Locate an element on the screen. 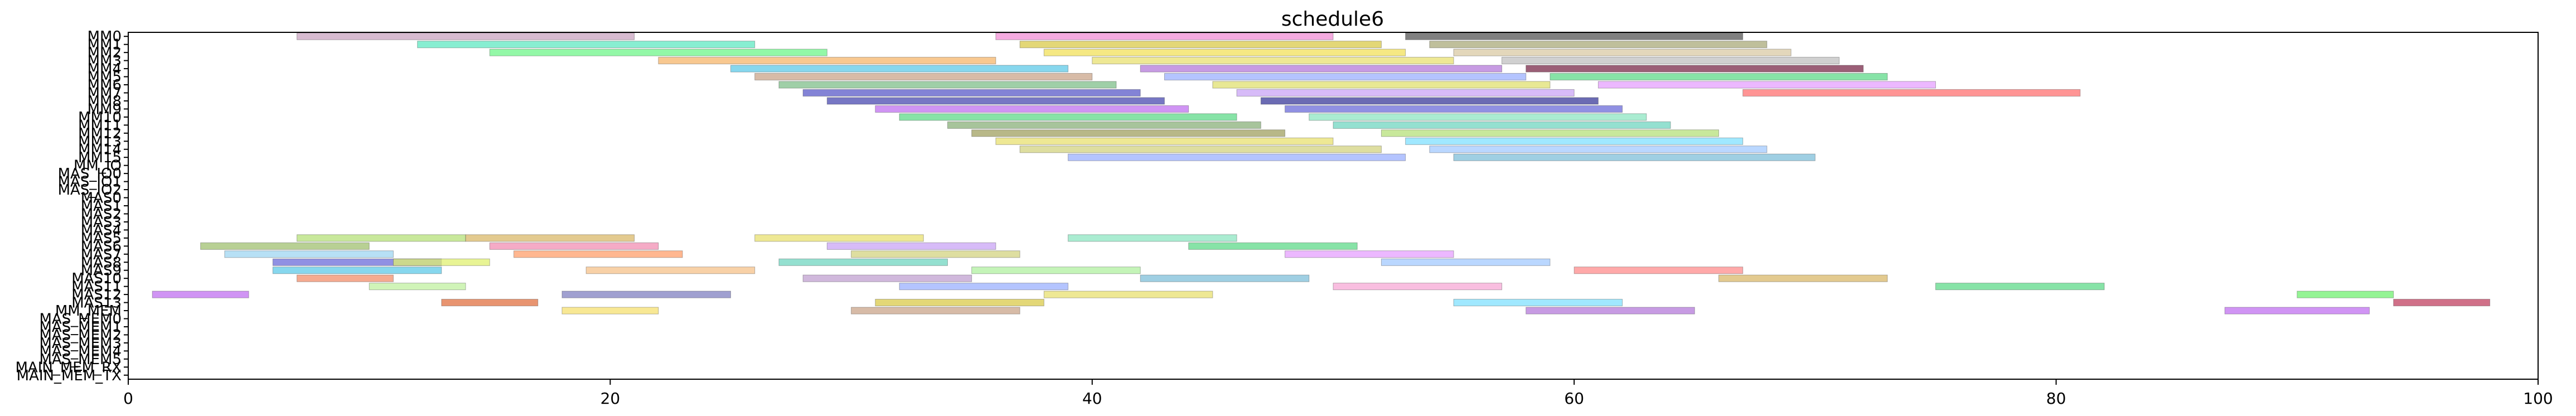 The width and height of the screenshot is (2576, 416). x-tick-label: 60 is located at coordinates (1574, 398).